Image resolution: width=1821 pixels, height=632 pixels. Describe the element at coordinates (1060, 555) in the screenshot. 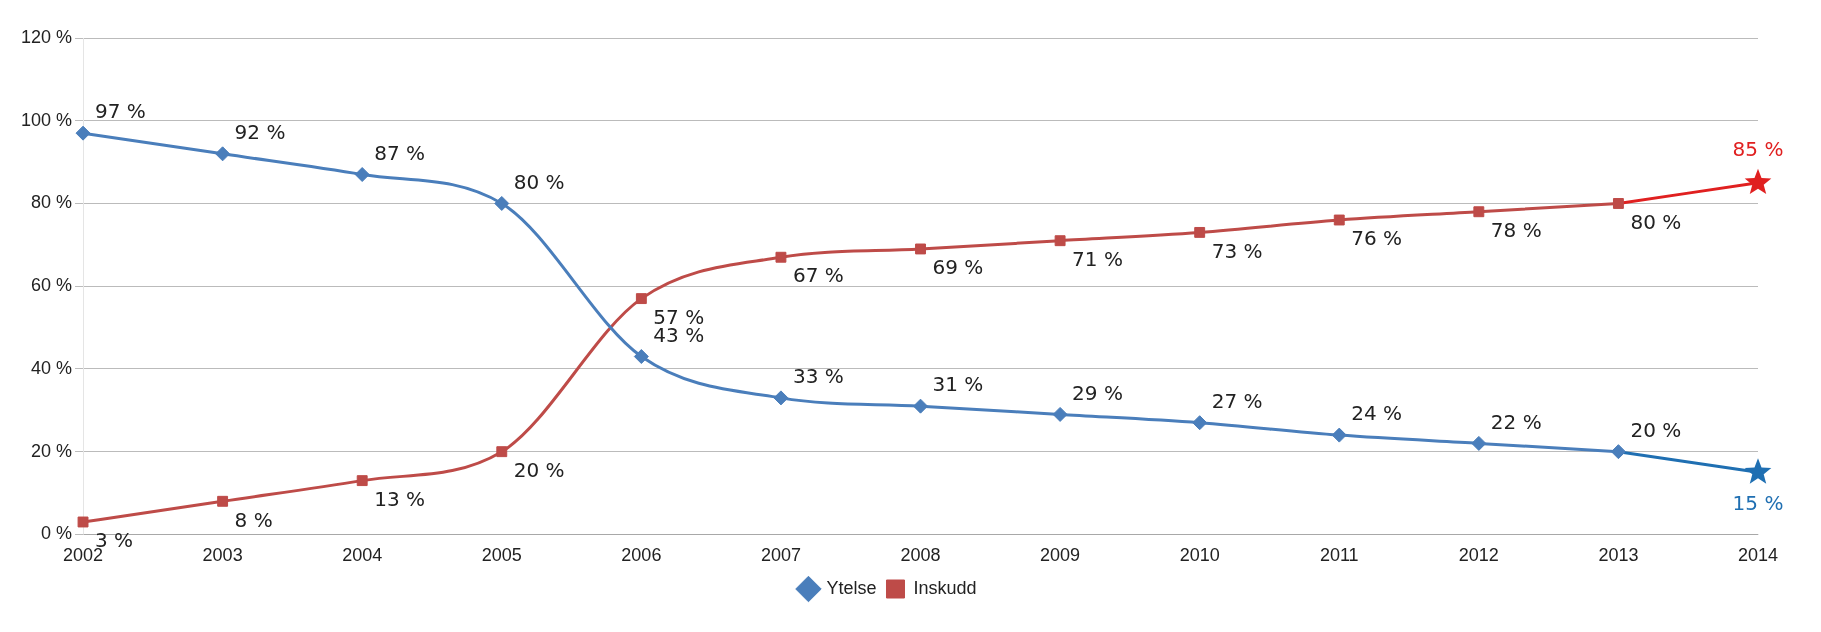

I see `x-tick-label: 2009` at that location.